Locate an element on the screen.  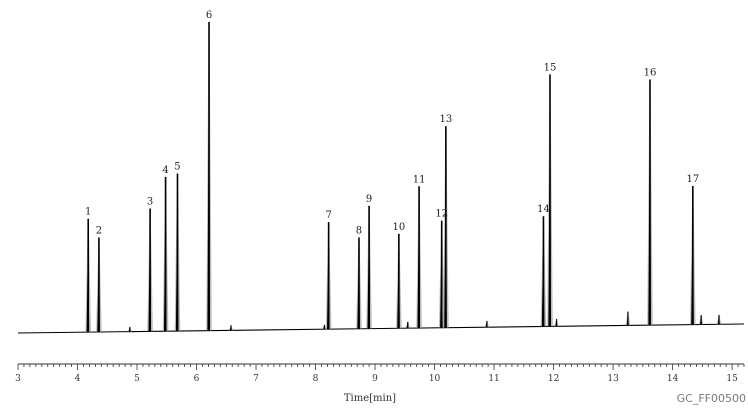
x-tick-label: 12 is located at coordinates (553, 379).